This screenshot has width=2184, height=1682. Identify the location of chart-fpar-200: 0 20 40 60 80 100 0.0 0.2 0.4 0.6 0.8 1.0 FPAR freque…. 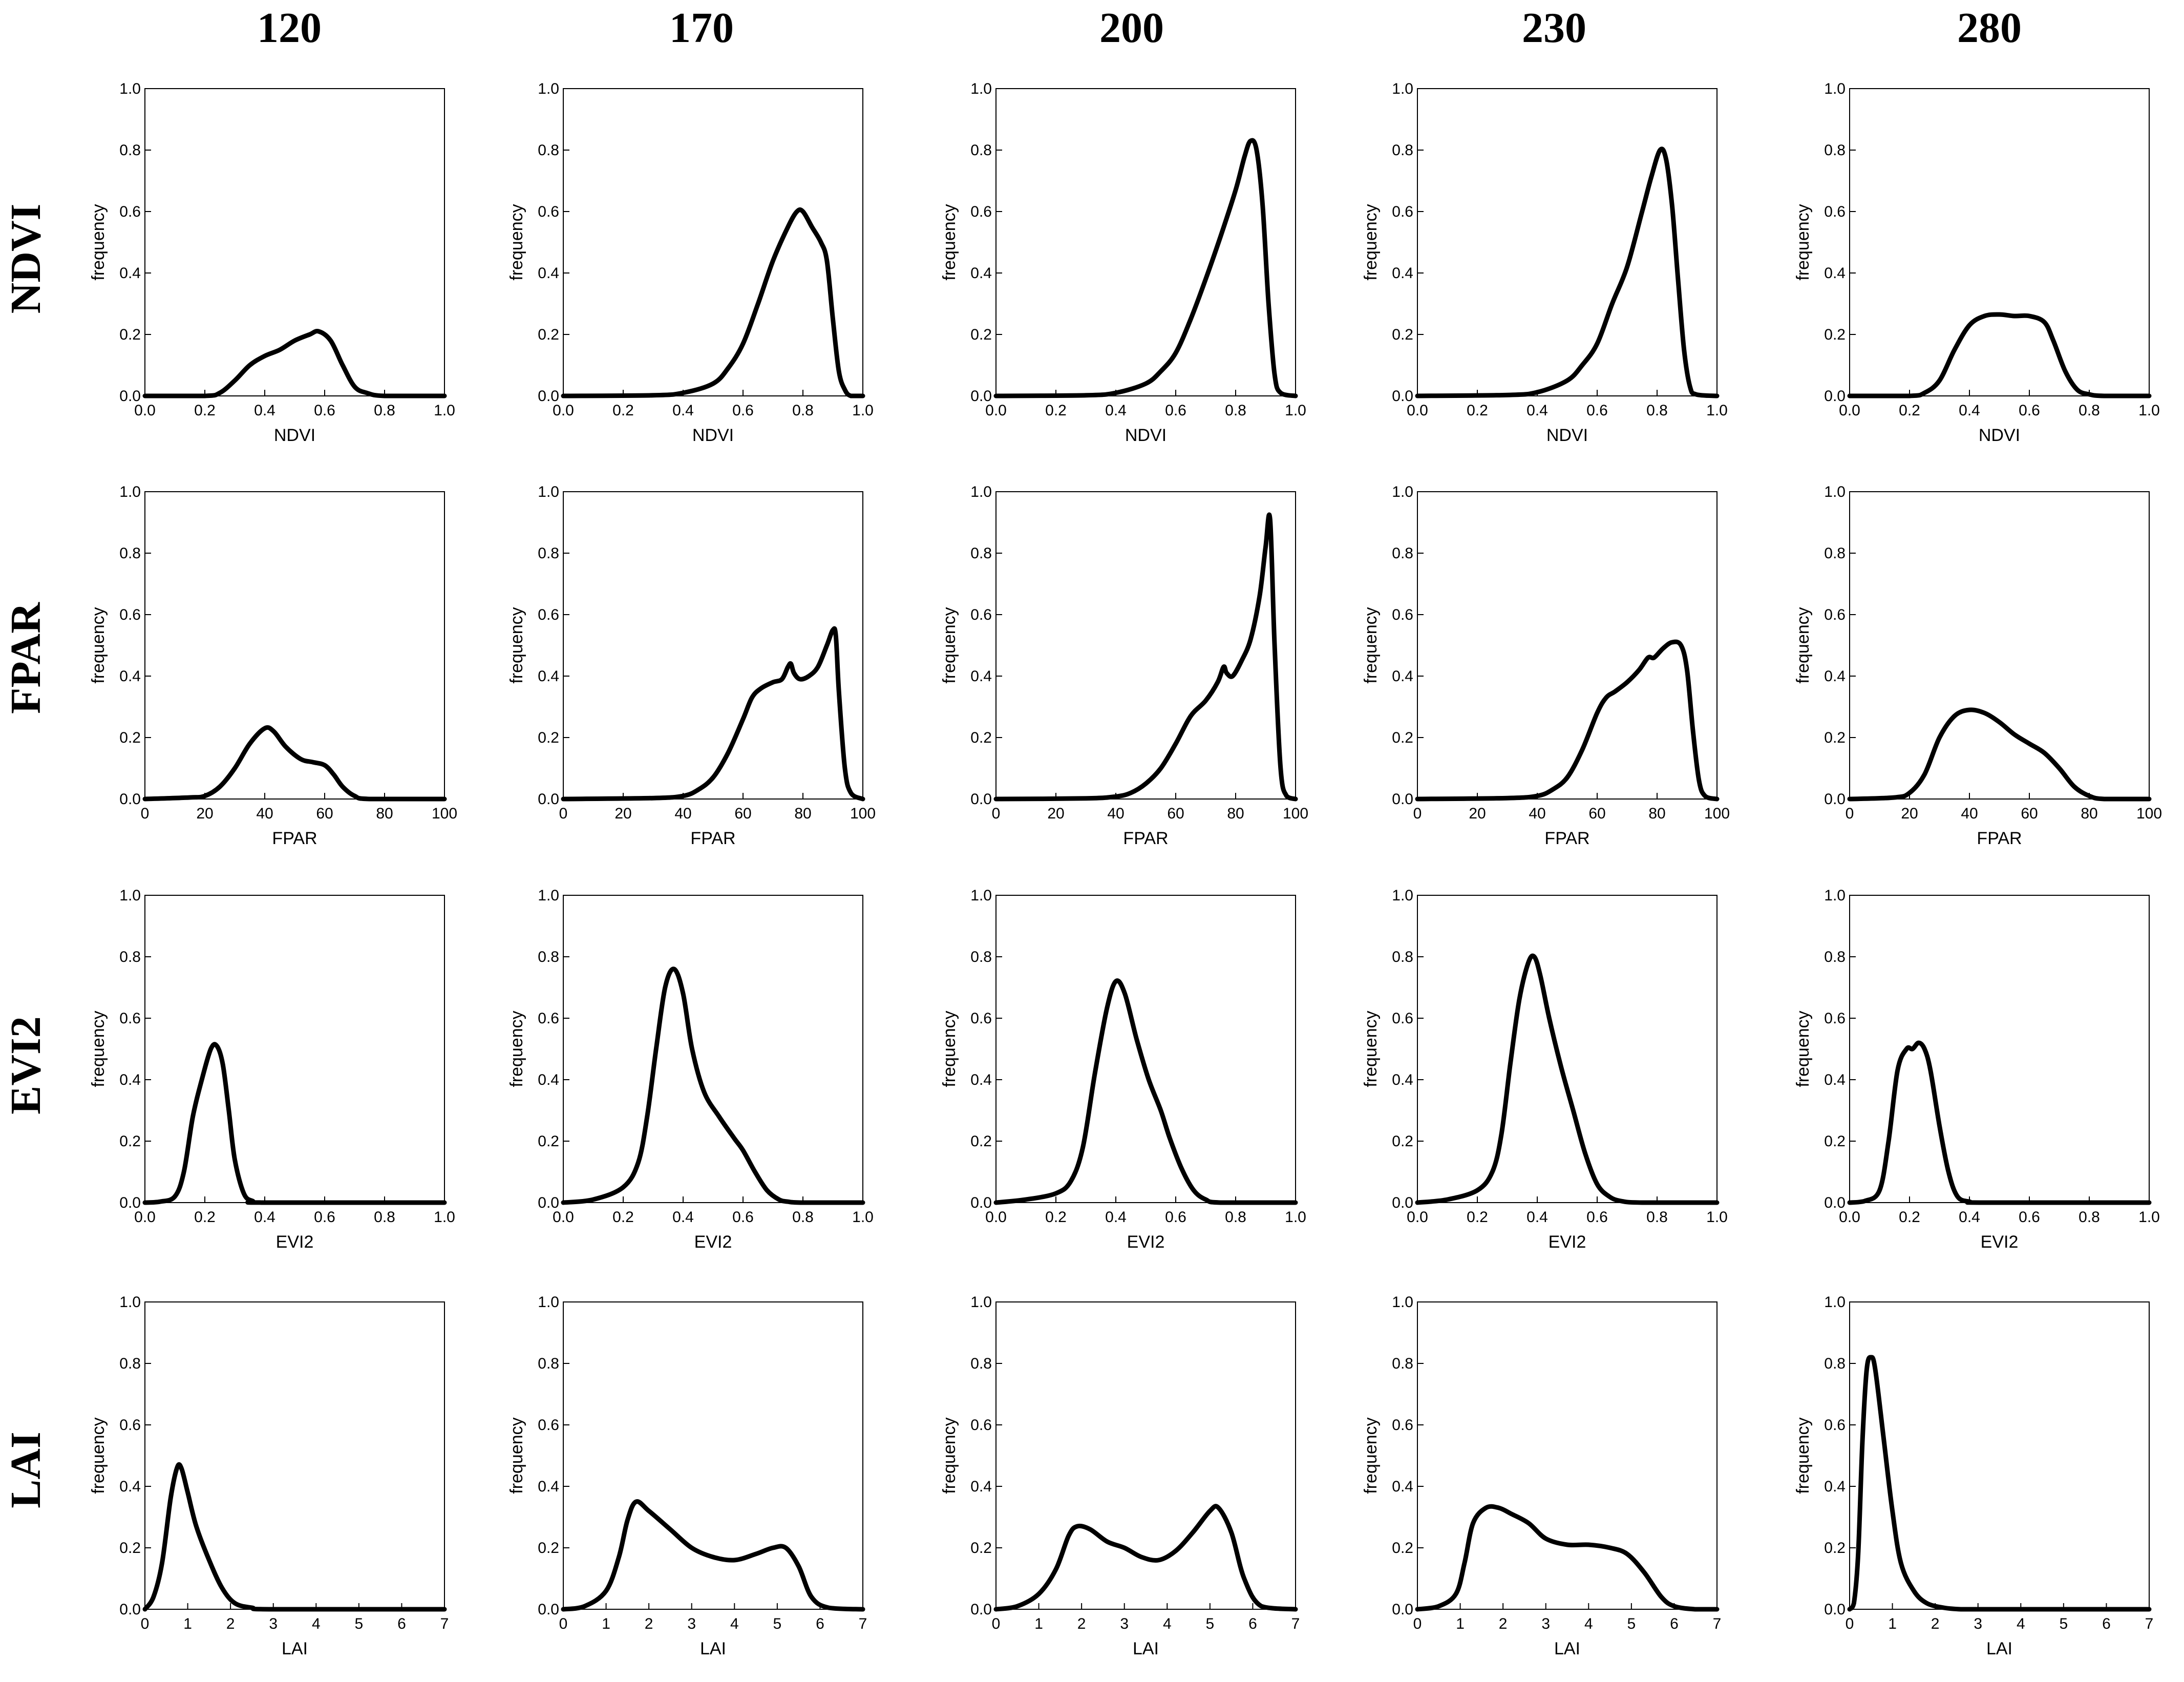
(1124, 665).